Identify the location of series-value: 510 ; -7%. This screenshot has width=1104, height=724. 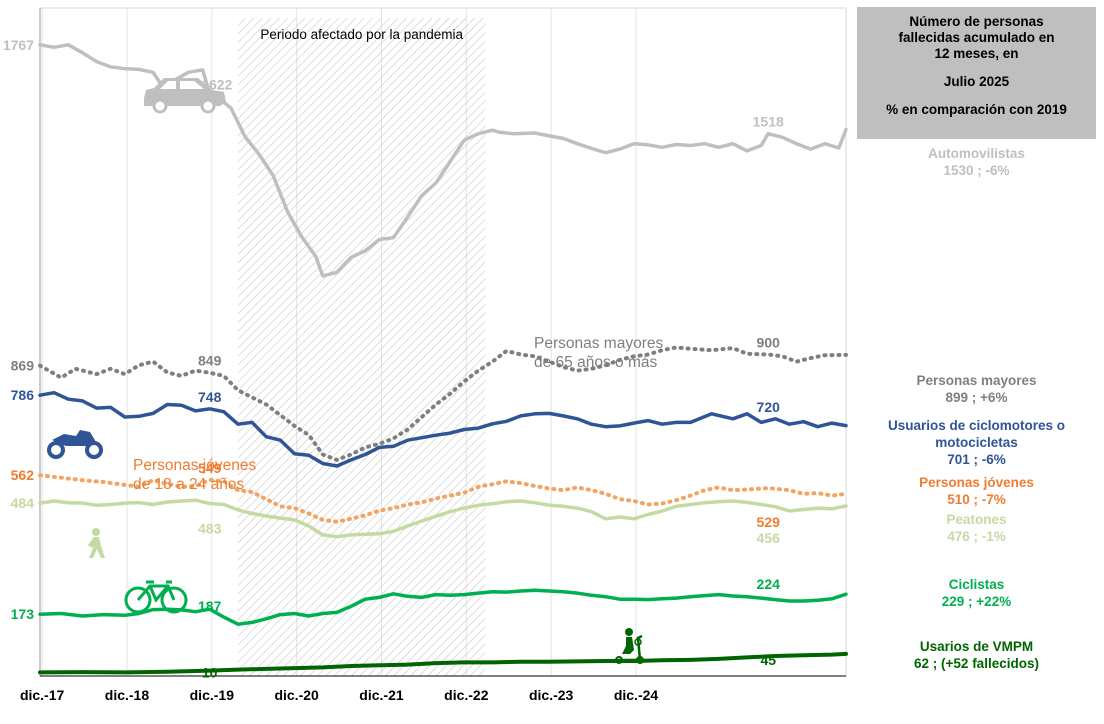
(976, 499).